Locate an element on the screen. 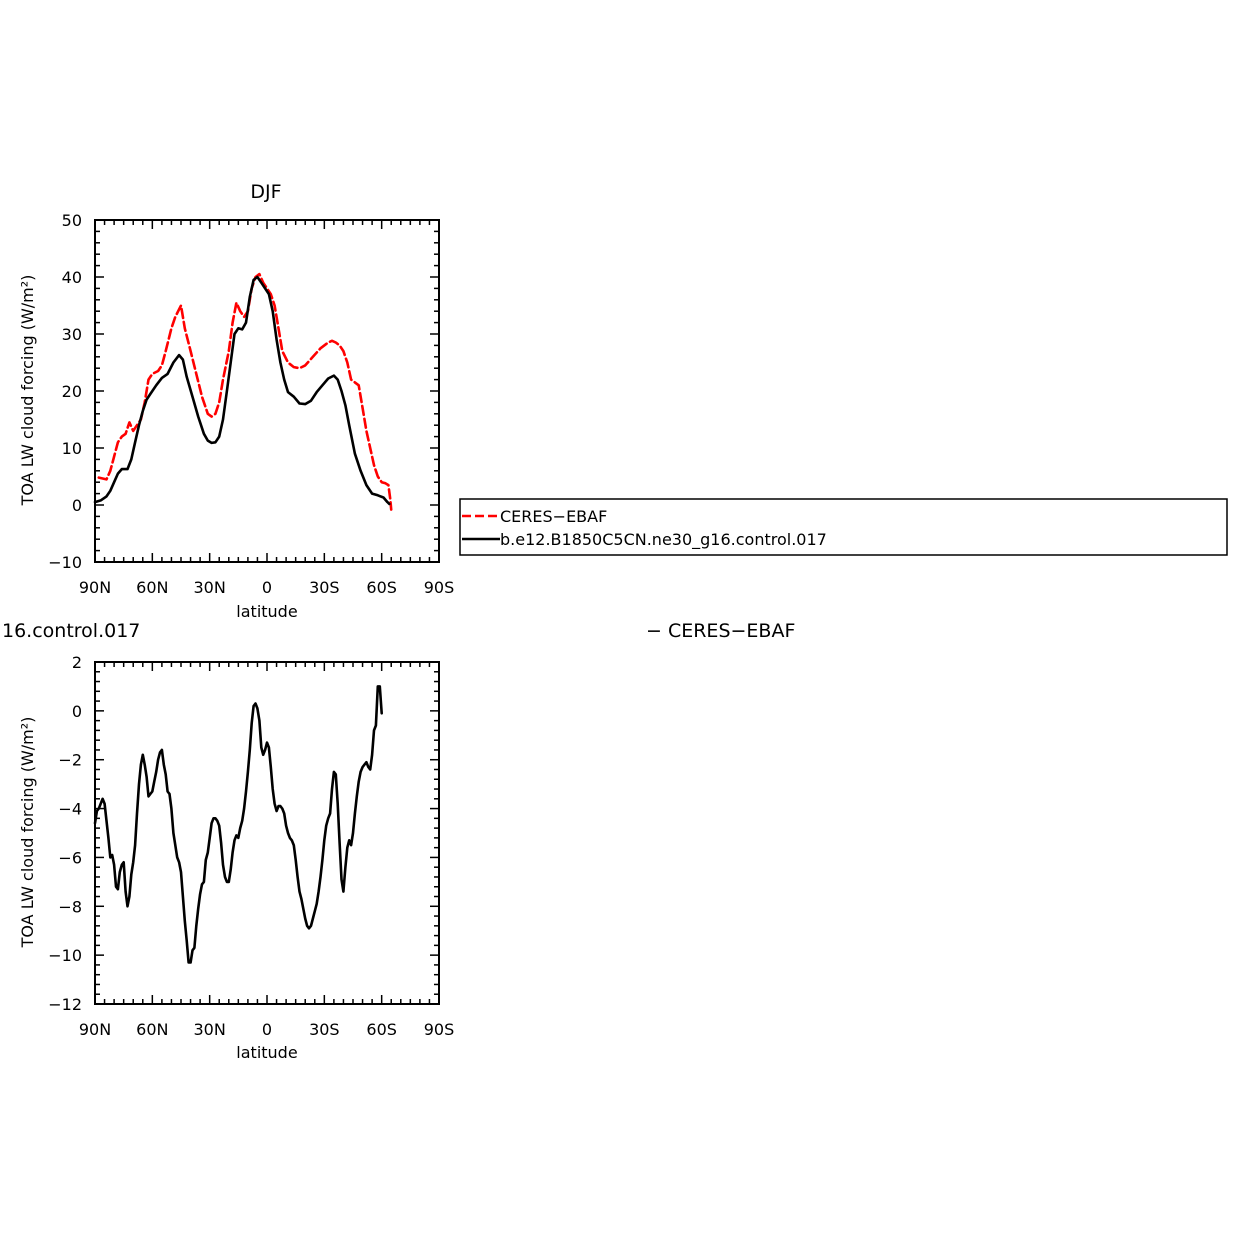 This screenshot has height=1241, width=1245. panel-bottom-ylabel: TOA LW cloud forcing (W/m²) is located at coordinates (27, 833).